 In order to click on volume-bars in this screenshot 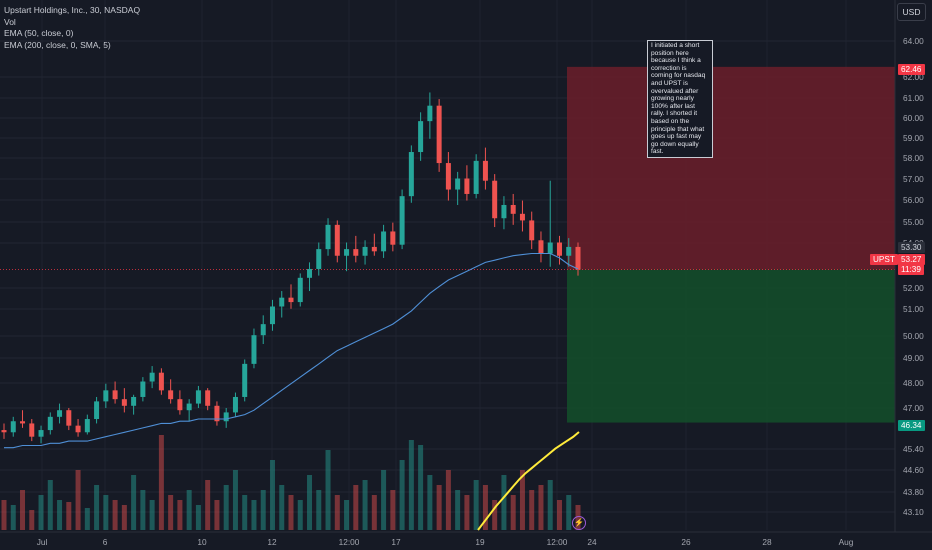, I will do `click(291, 482)`.